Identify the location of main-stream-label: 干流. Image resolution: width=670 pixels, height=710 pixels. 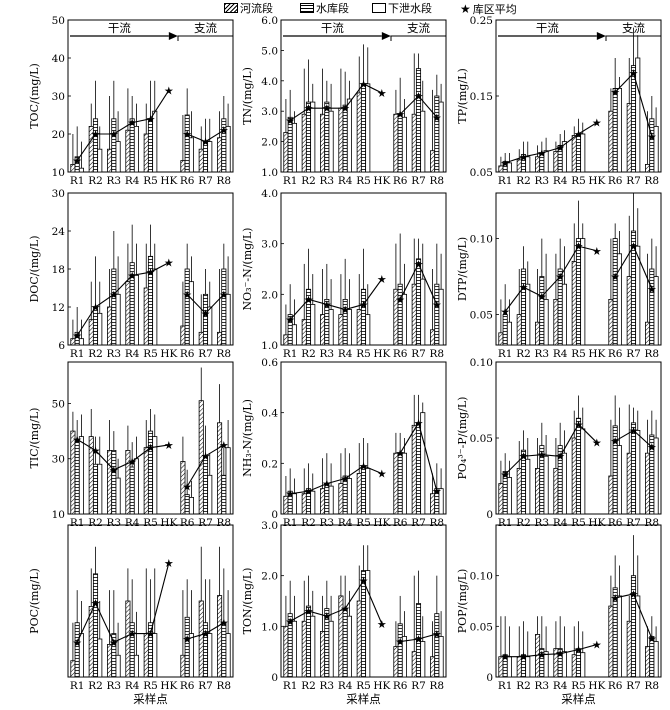
(332, 28).